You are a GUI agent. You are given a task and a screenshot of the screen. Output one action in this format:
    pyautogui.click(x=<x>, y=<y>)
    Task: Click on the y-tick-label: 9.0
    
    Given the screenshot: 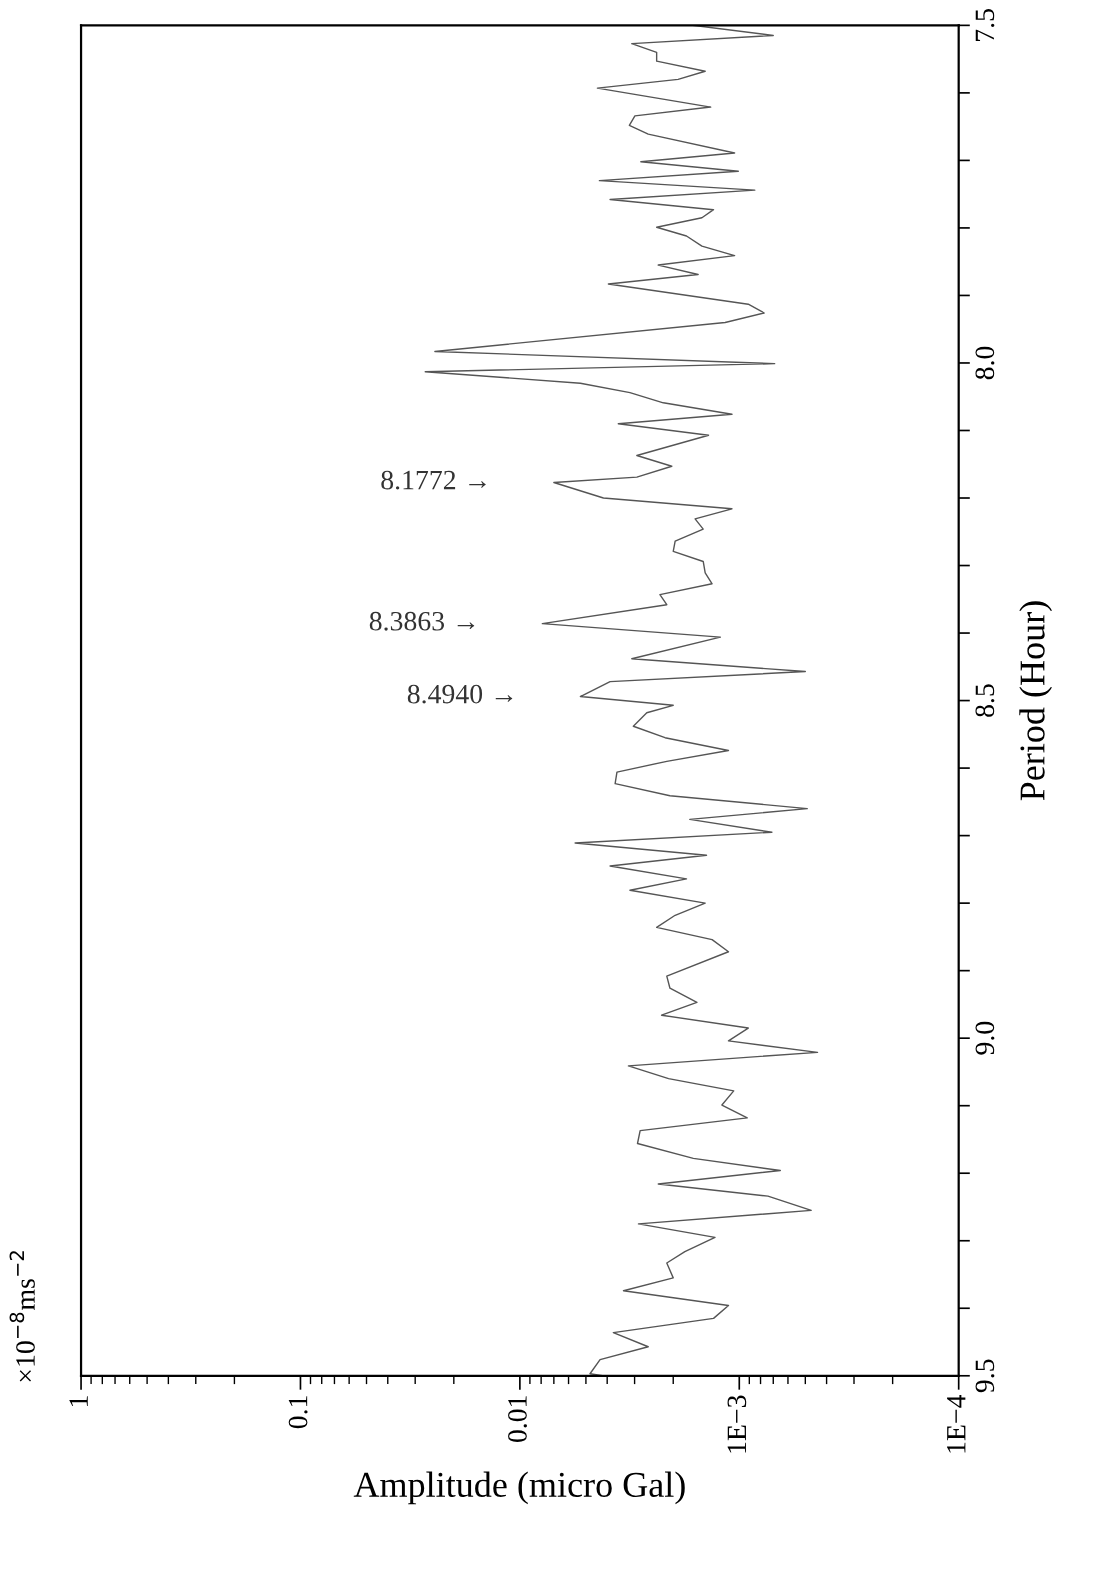 What is the action you would take?
    pyautogui.click(x=985, y=1038)
    